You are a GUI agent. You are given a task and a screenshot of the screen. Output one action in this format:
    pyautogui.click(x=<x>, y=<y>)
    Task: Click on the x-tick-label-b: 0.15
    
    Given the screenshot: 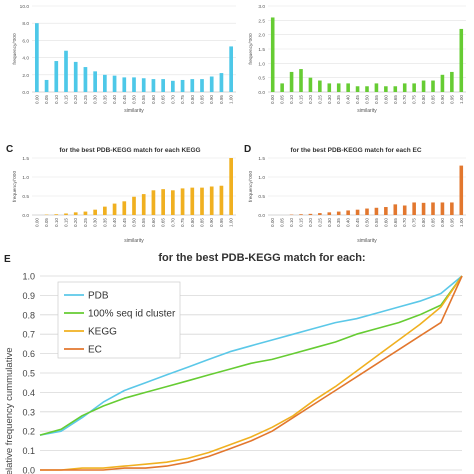 What is the action you would take?
    pyautogui.click(x=301, y=99)
    